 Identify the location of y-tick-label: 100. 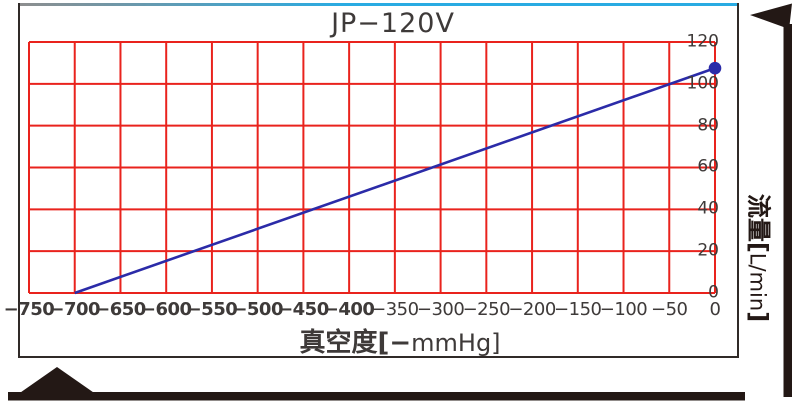
(702, 83).